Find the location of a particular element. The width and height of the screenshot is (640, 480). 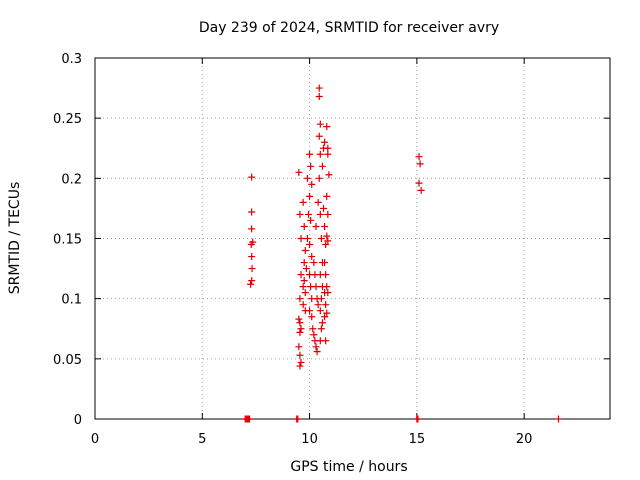

x-tick-label: 20 is located at coordinates (524, 439).